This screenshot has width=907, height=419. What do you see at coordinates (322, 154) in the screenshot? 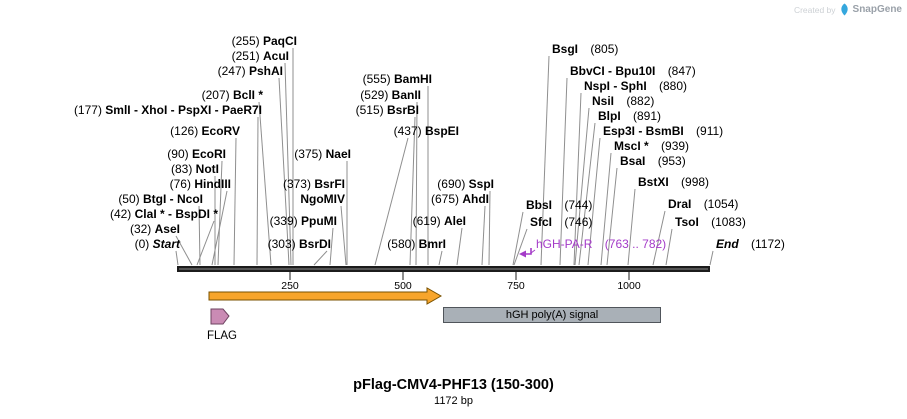
I see `site-label-naei: (375) NaeI` at bounding box center [322, 154].